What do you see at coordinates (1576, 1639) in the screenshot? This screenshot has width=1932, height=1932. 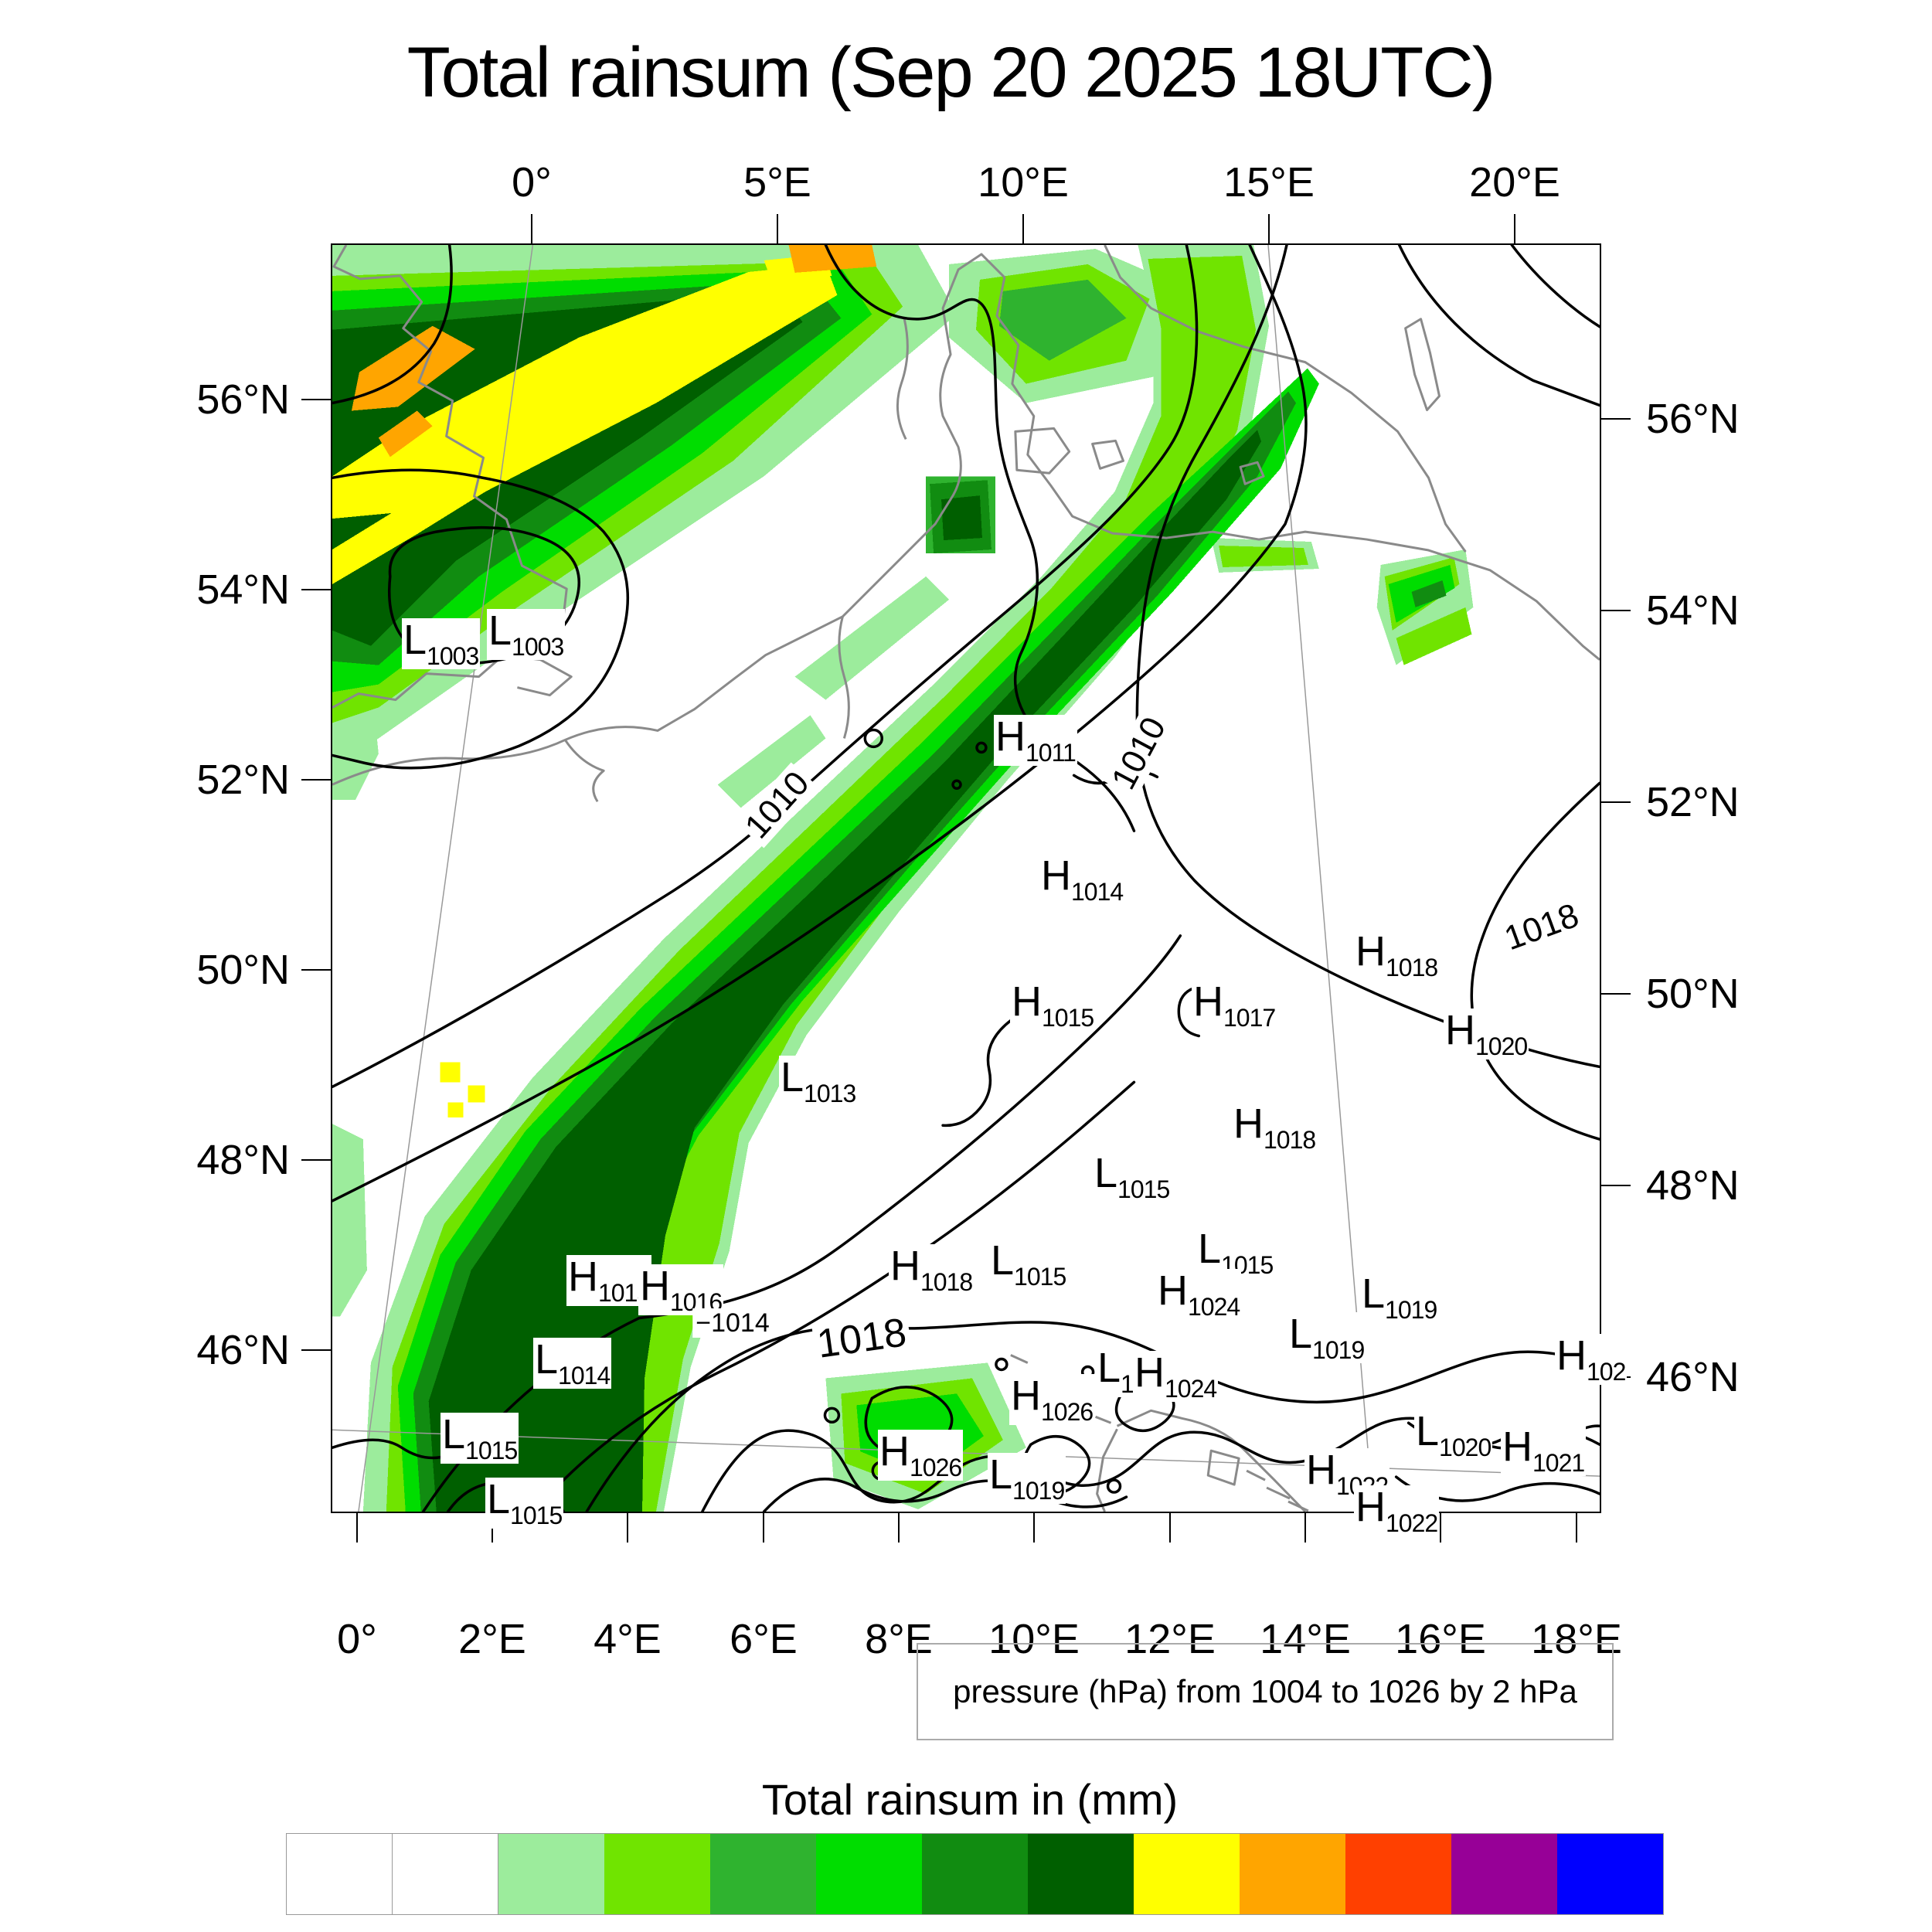 I see `bottom-axis-label: 18°E` at bounding box center [1576, 1639].